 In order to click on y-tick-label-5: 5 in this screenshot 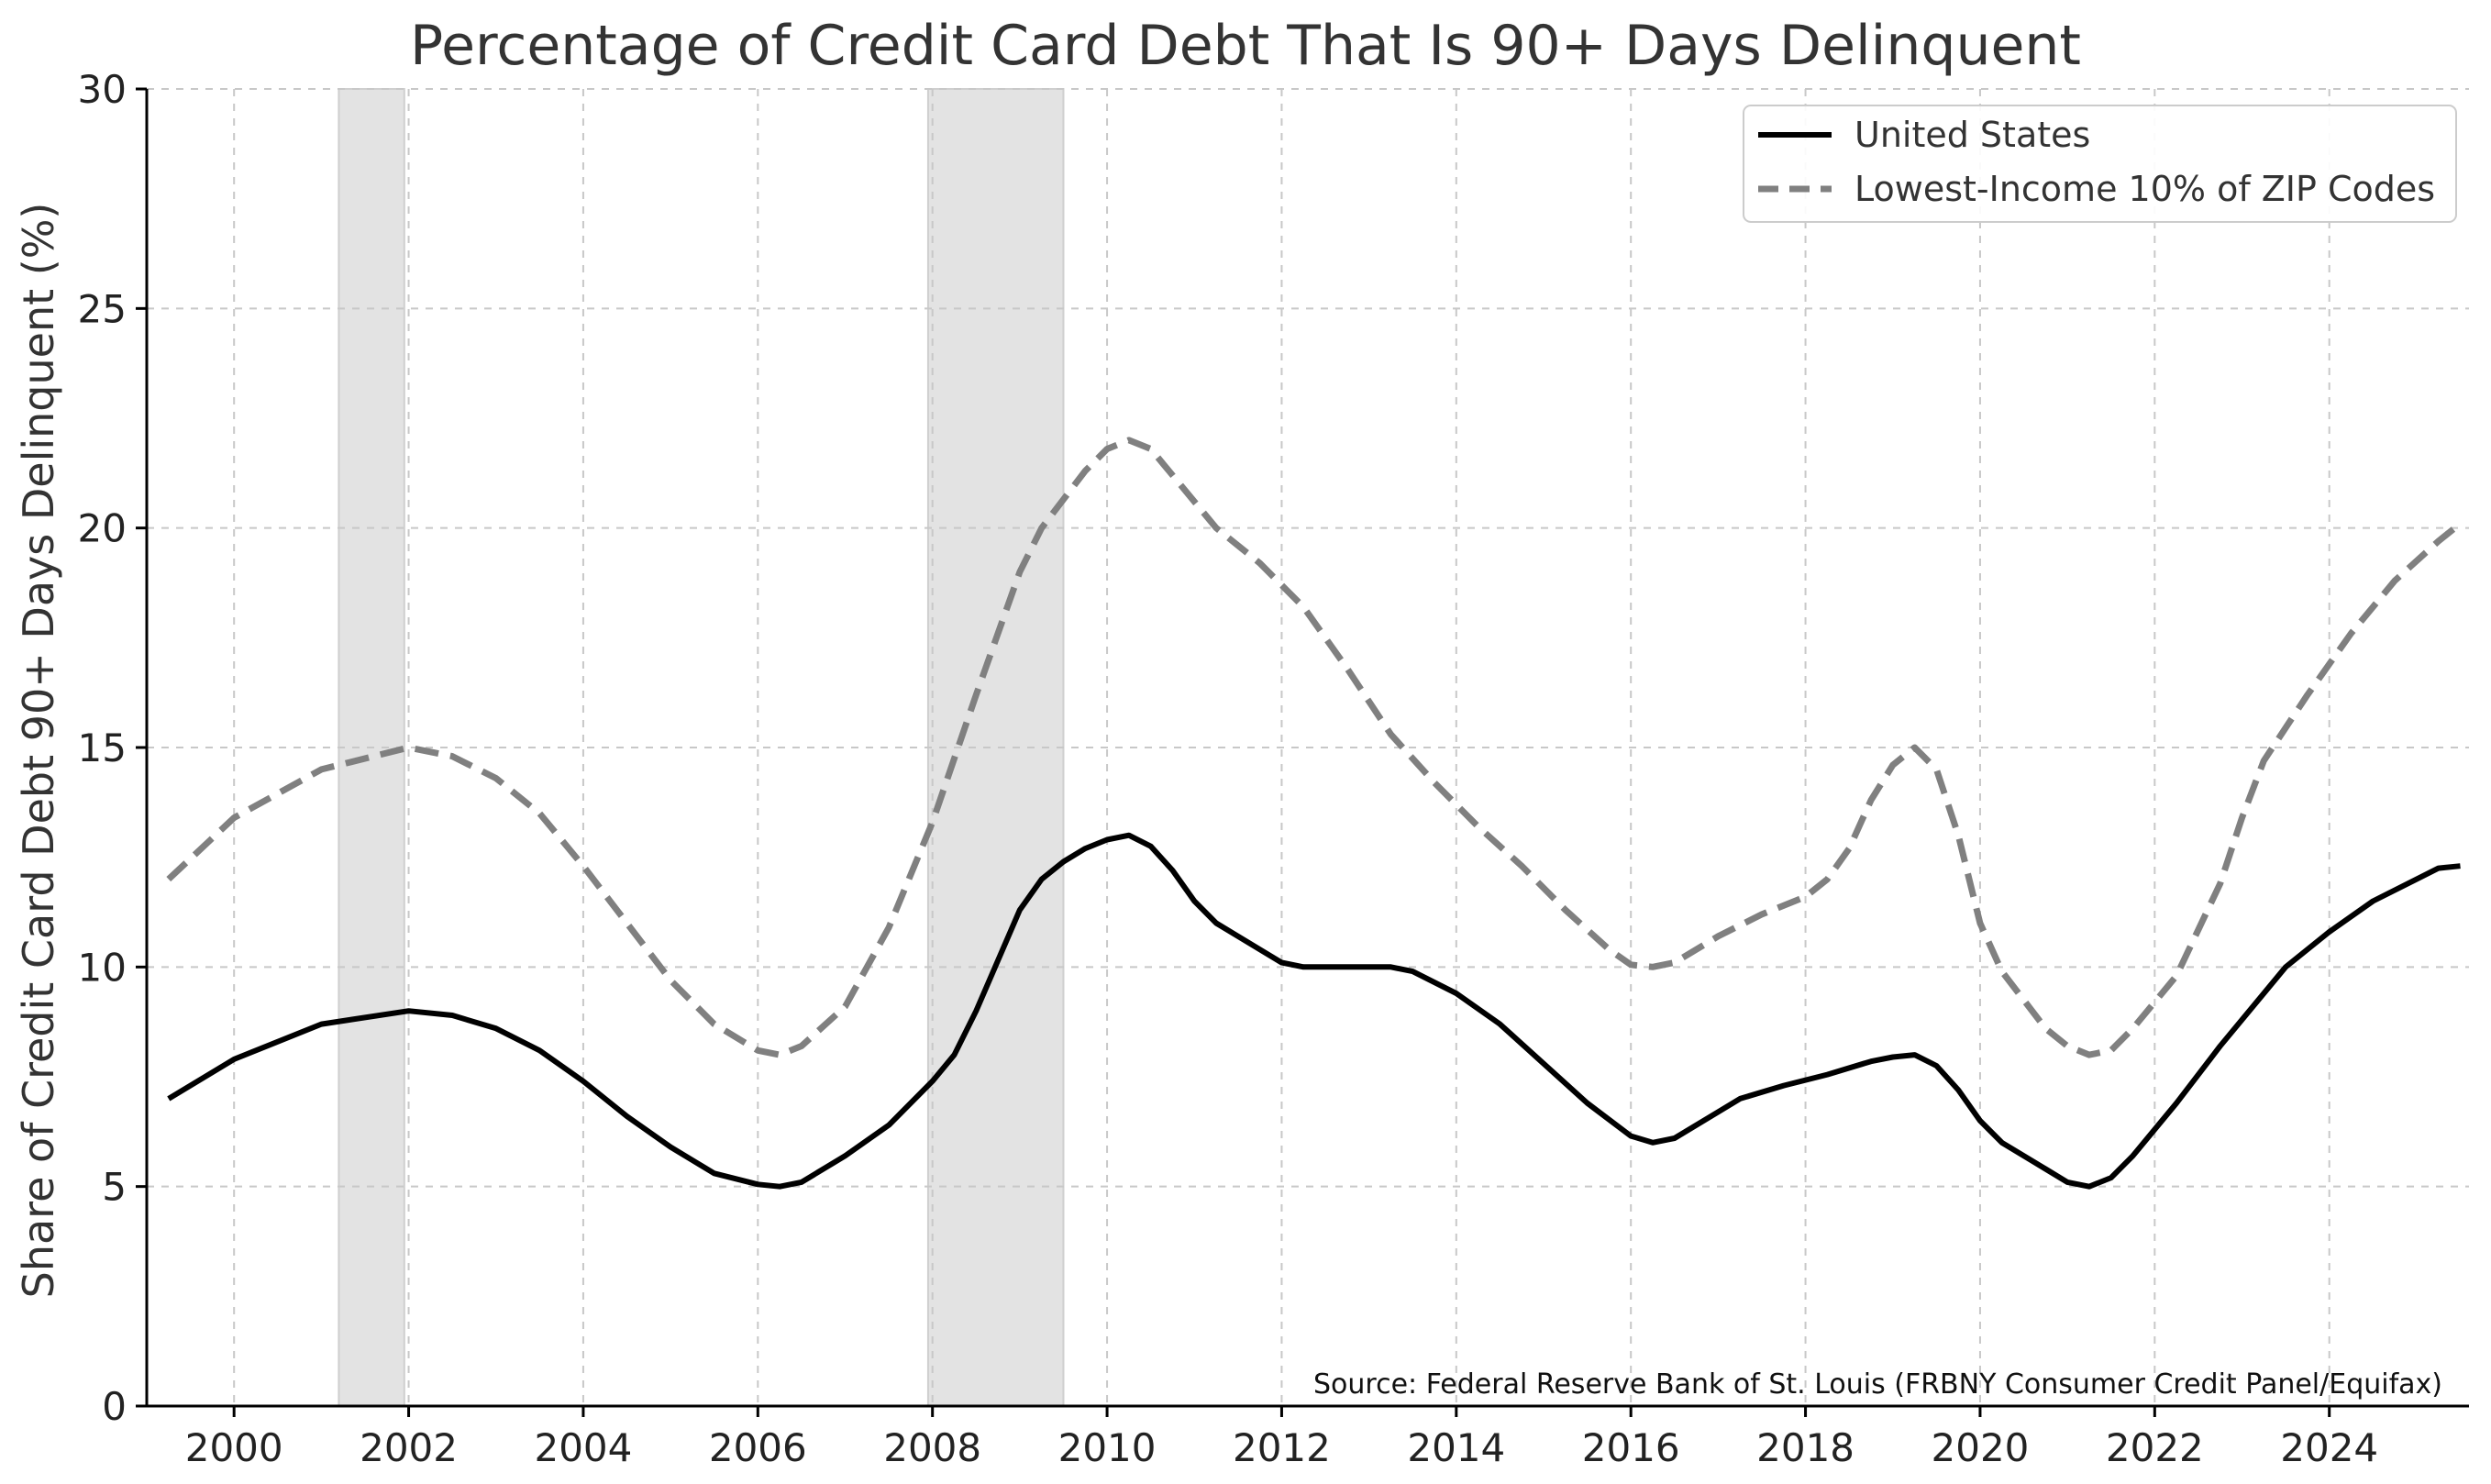, I will do `click(114, 1187)`.